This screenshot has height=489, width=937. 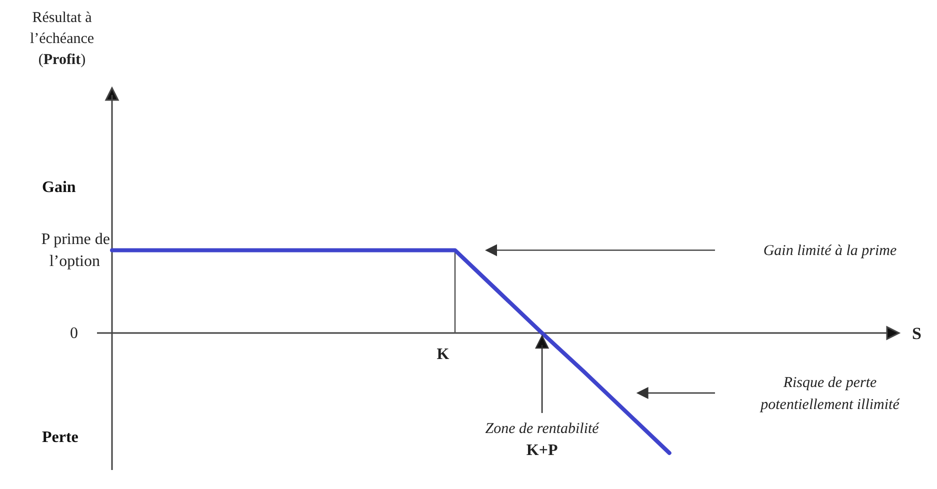 I want to click on annotation: P prime de l’option, so click(x=75, y=250).